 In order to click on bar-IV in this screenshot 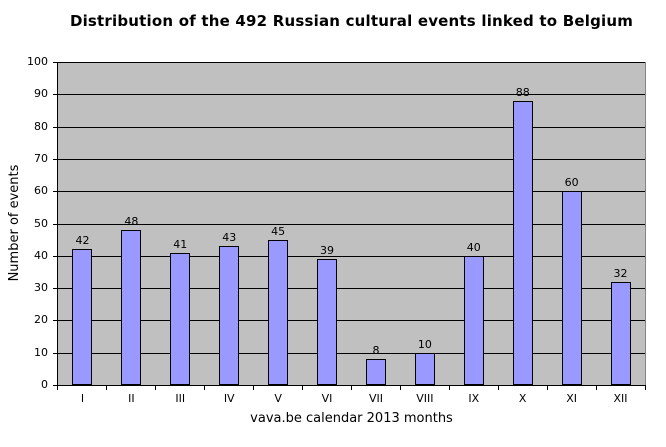, I will do `click(229, 315)`.